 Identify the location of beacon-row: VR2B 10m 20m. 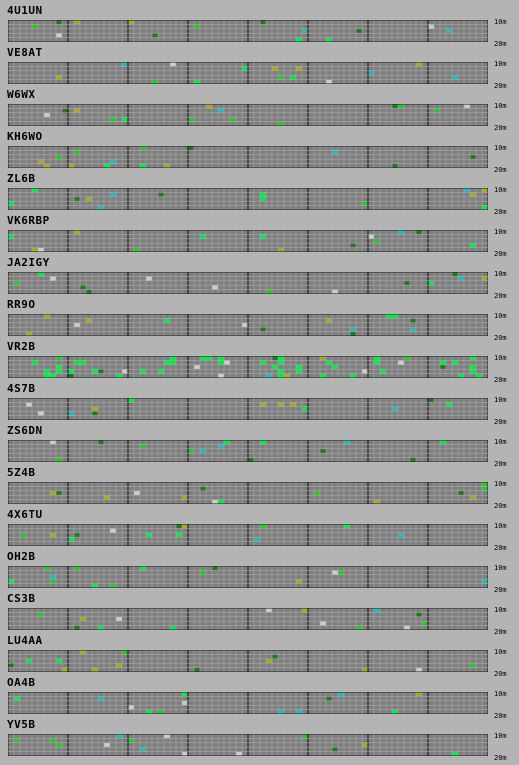
(259, 362).